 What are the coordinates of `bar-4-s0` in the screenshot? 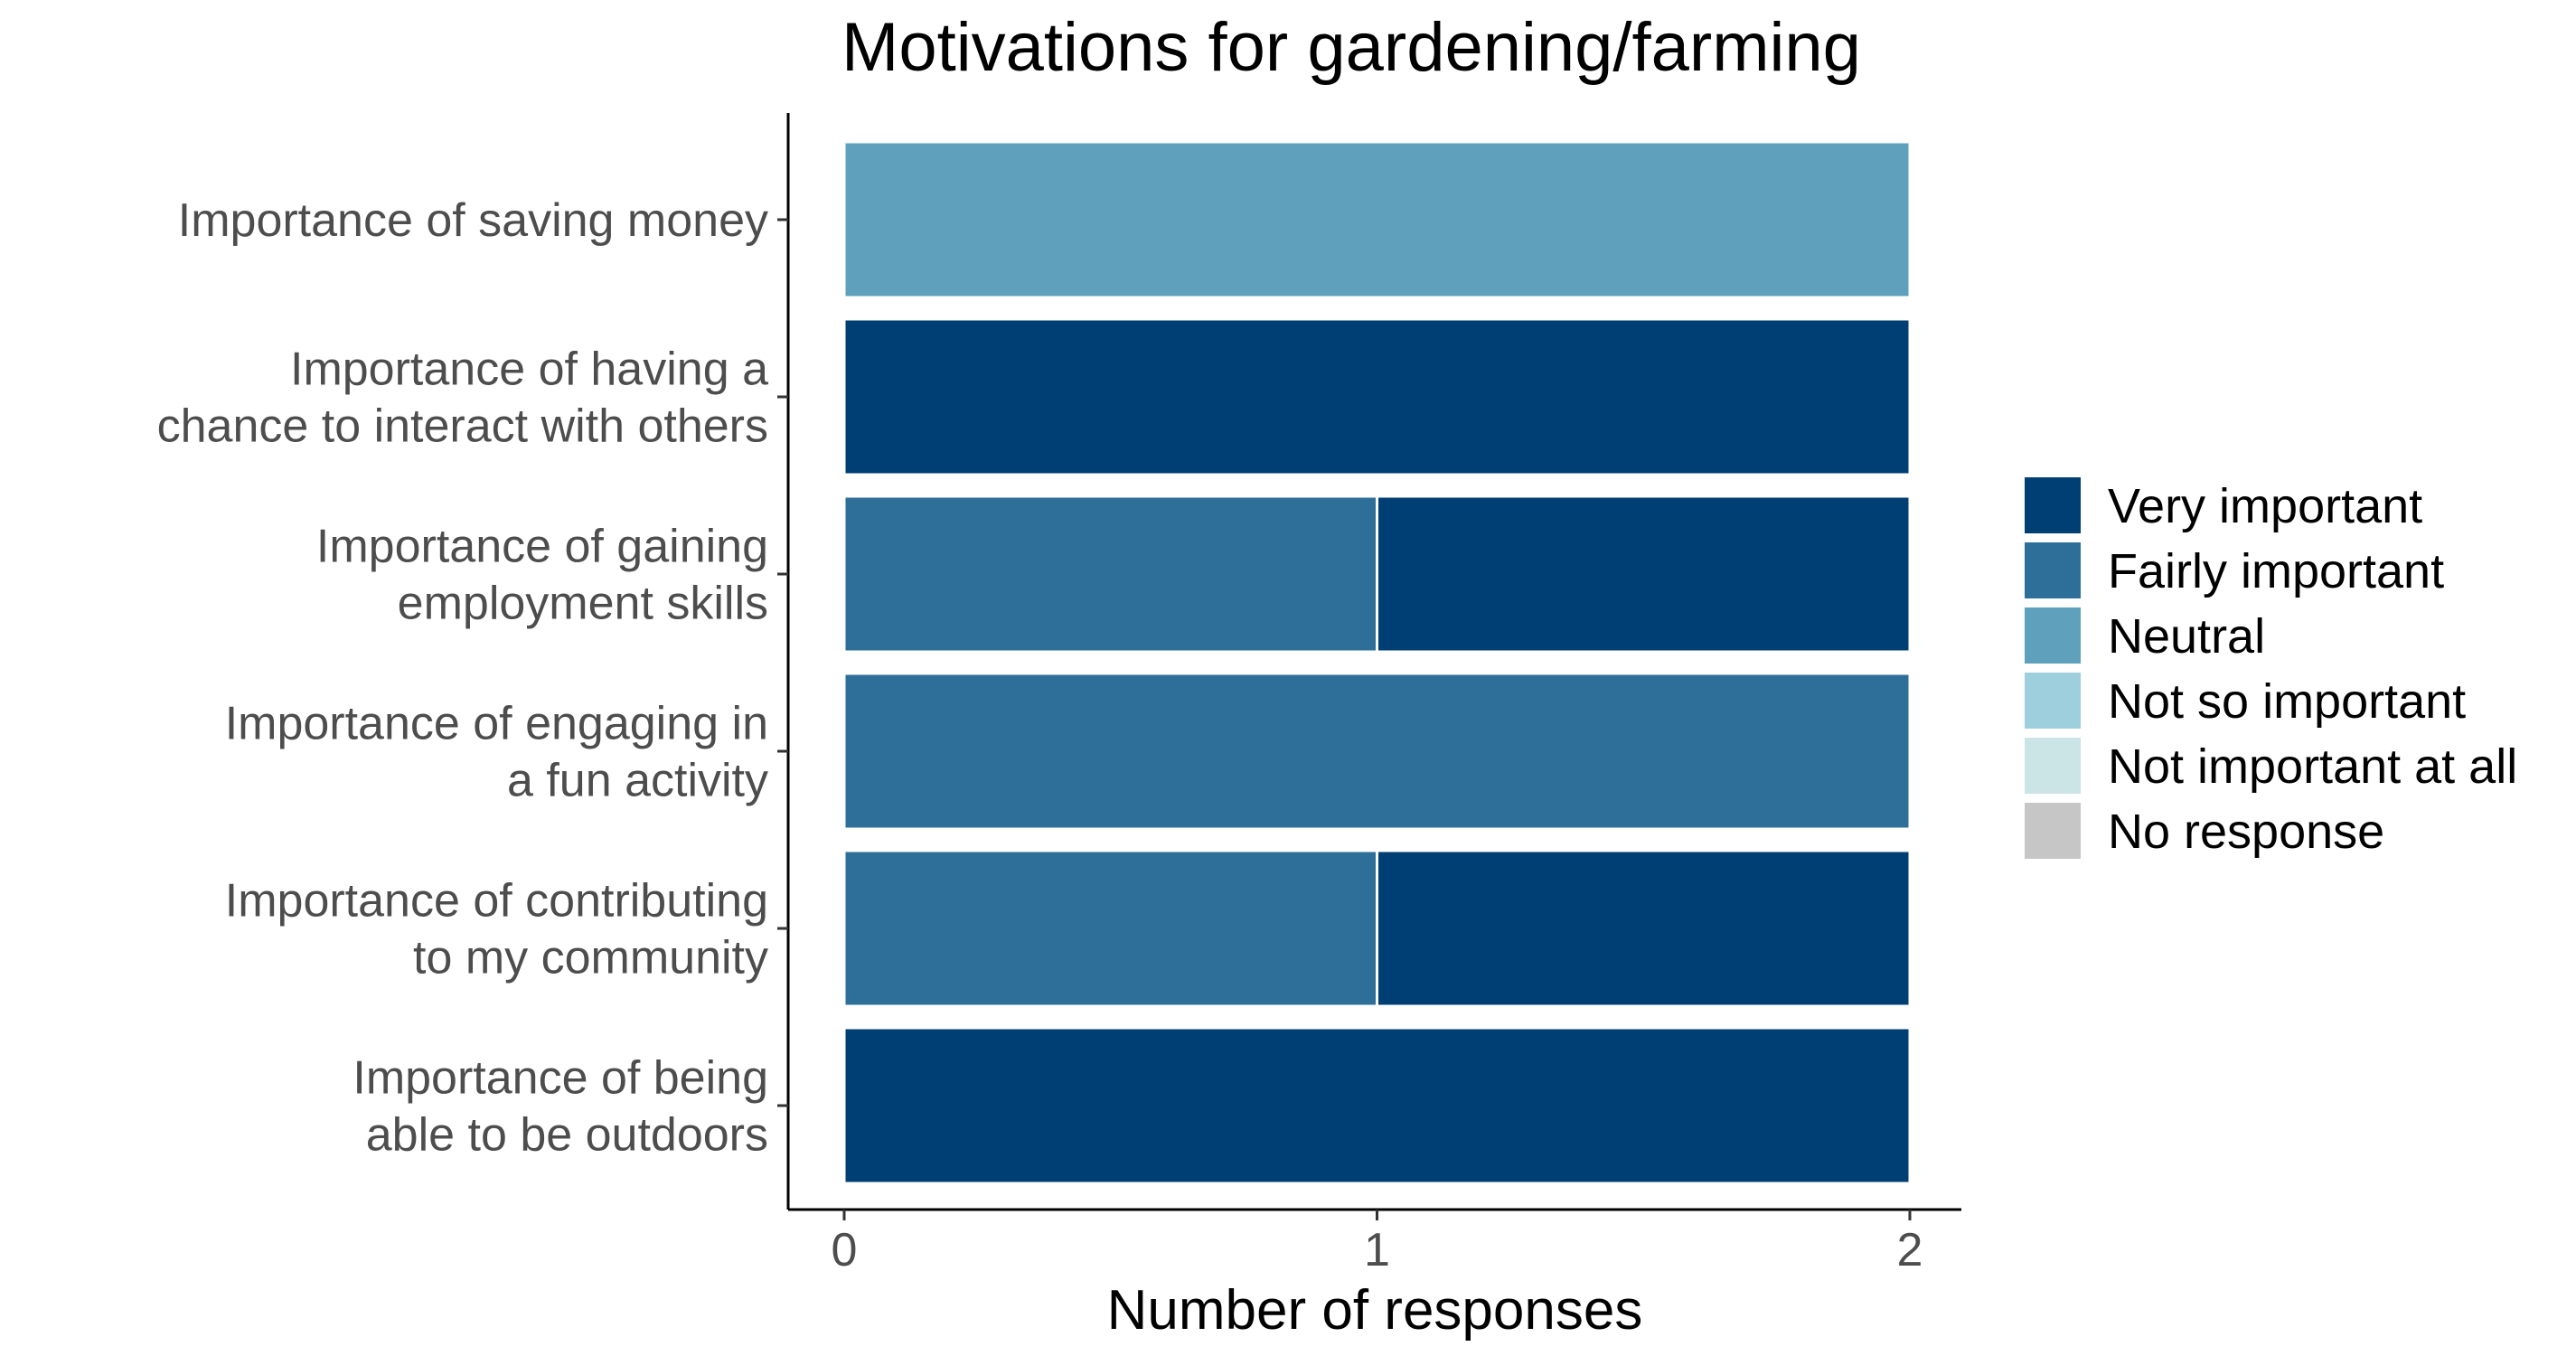 It's located at (1644, 928).